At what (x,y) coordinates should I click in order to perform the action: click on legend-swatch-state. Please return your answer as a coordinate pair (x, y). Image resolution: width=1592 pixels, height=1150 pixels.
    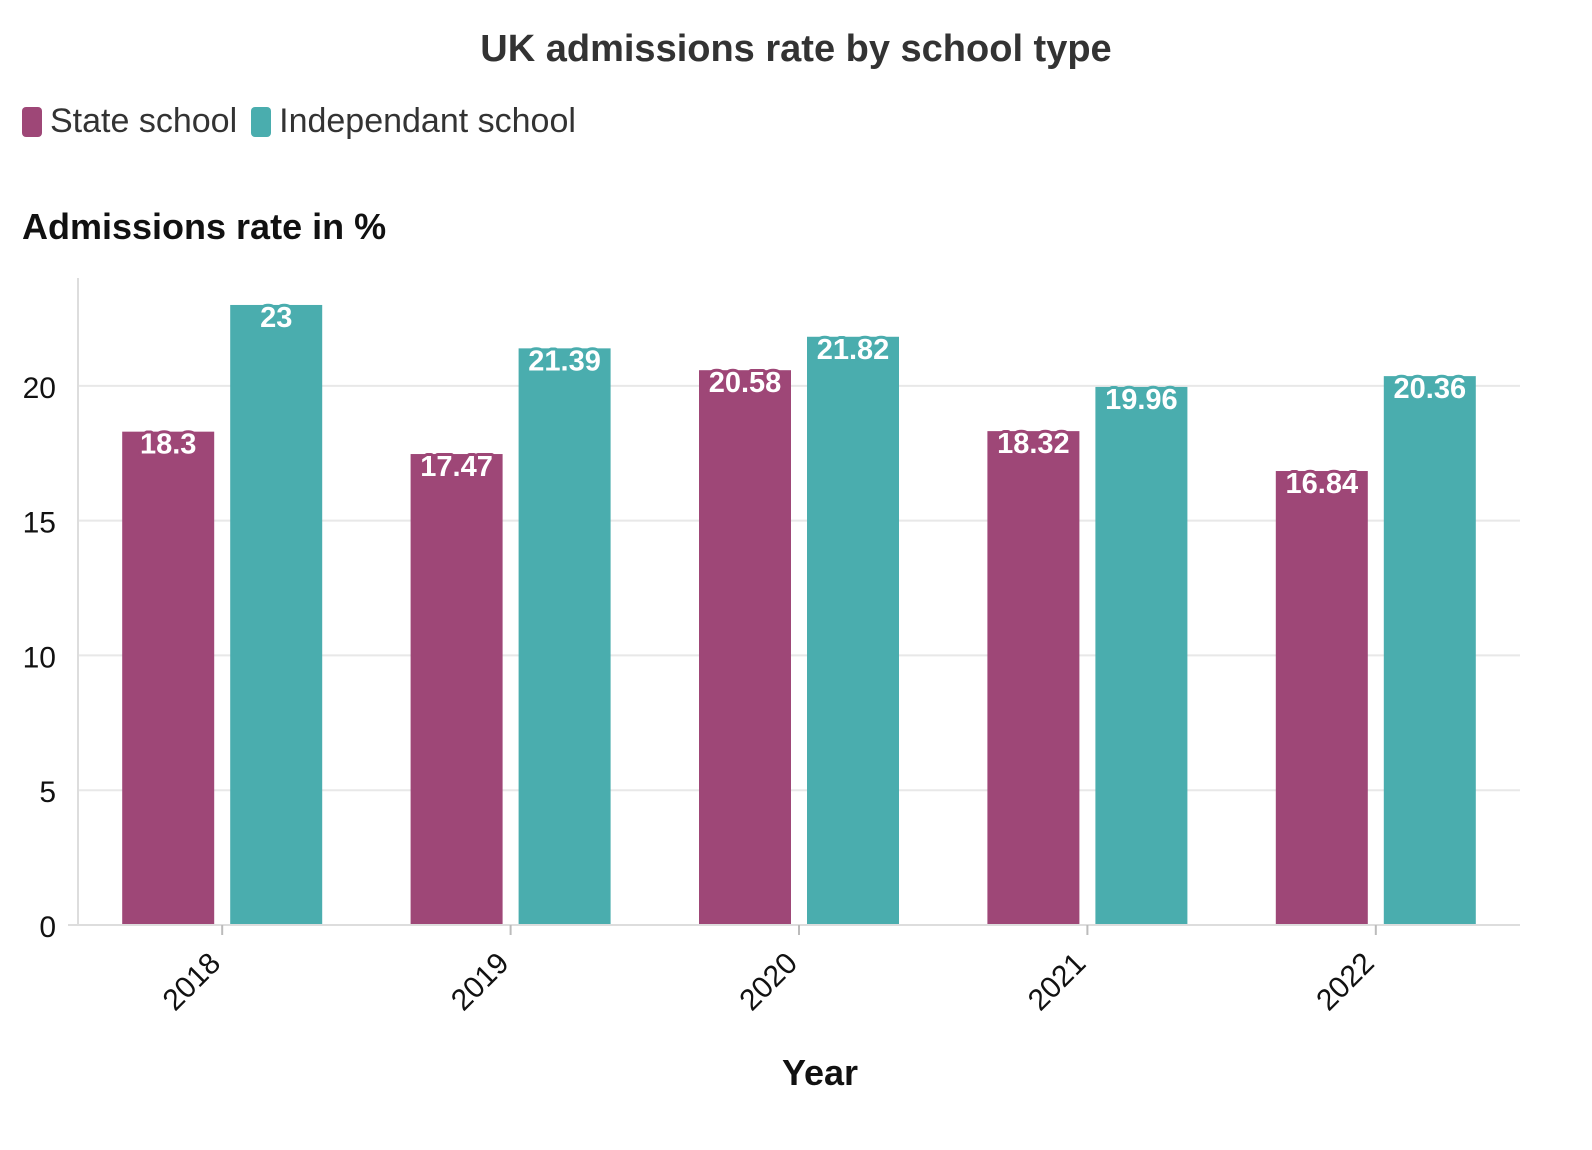
    Looking at the image, I should click on (32, 121).